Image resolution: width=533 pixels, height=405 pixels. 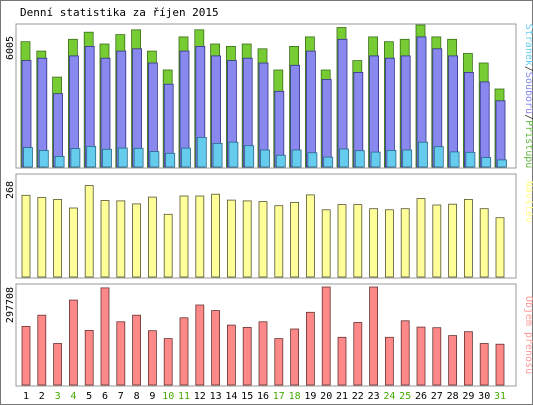 What do you see at coordinates (200, 396) in the screenshot?
I see `day-label: 12` at bounding box center [200, 396].